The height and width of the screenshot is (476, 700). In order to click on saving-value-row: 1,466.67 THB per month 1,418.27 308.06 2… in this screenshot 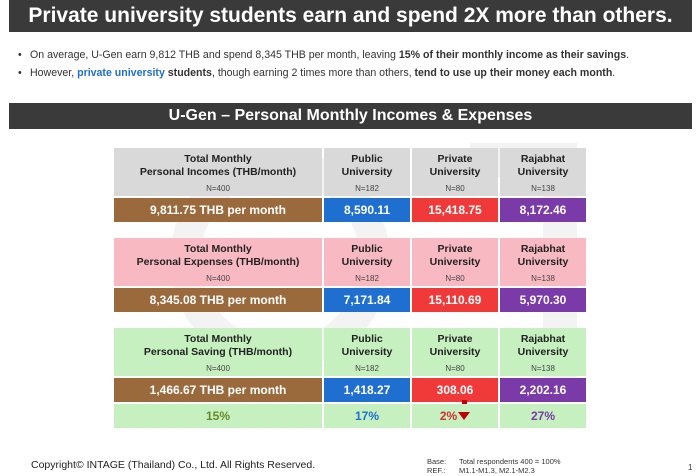, I will do `click(350, 390)`.